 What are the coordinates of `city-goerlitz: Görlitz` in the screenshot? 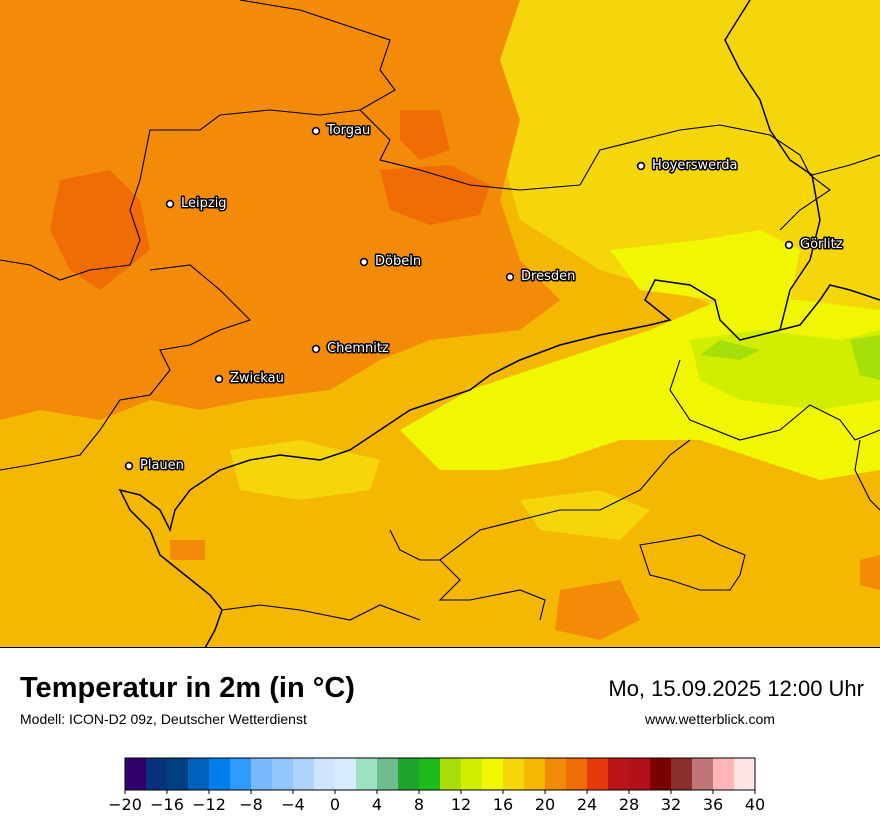 It's located at (814, 245).